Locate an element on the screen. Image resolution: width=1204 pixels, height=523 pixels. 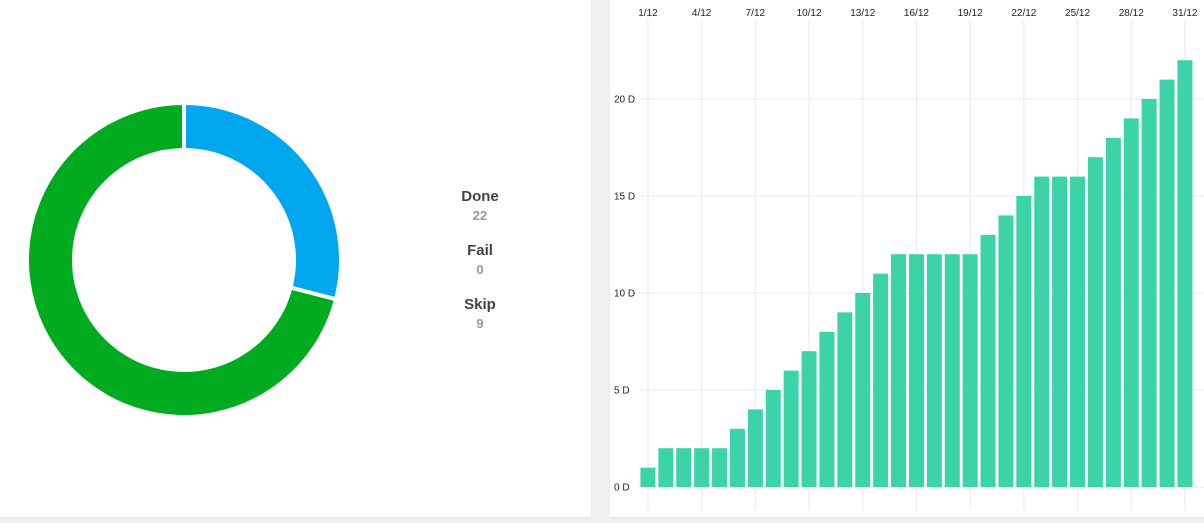
y-tick-label: 0 D is located at coordinates (622, 488).